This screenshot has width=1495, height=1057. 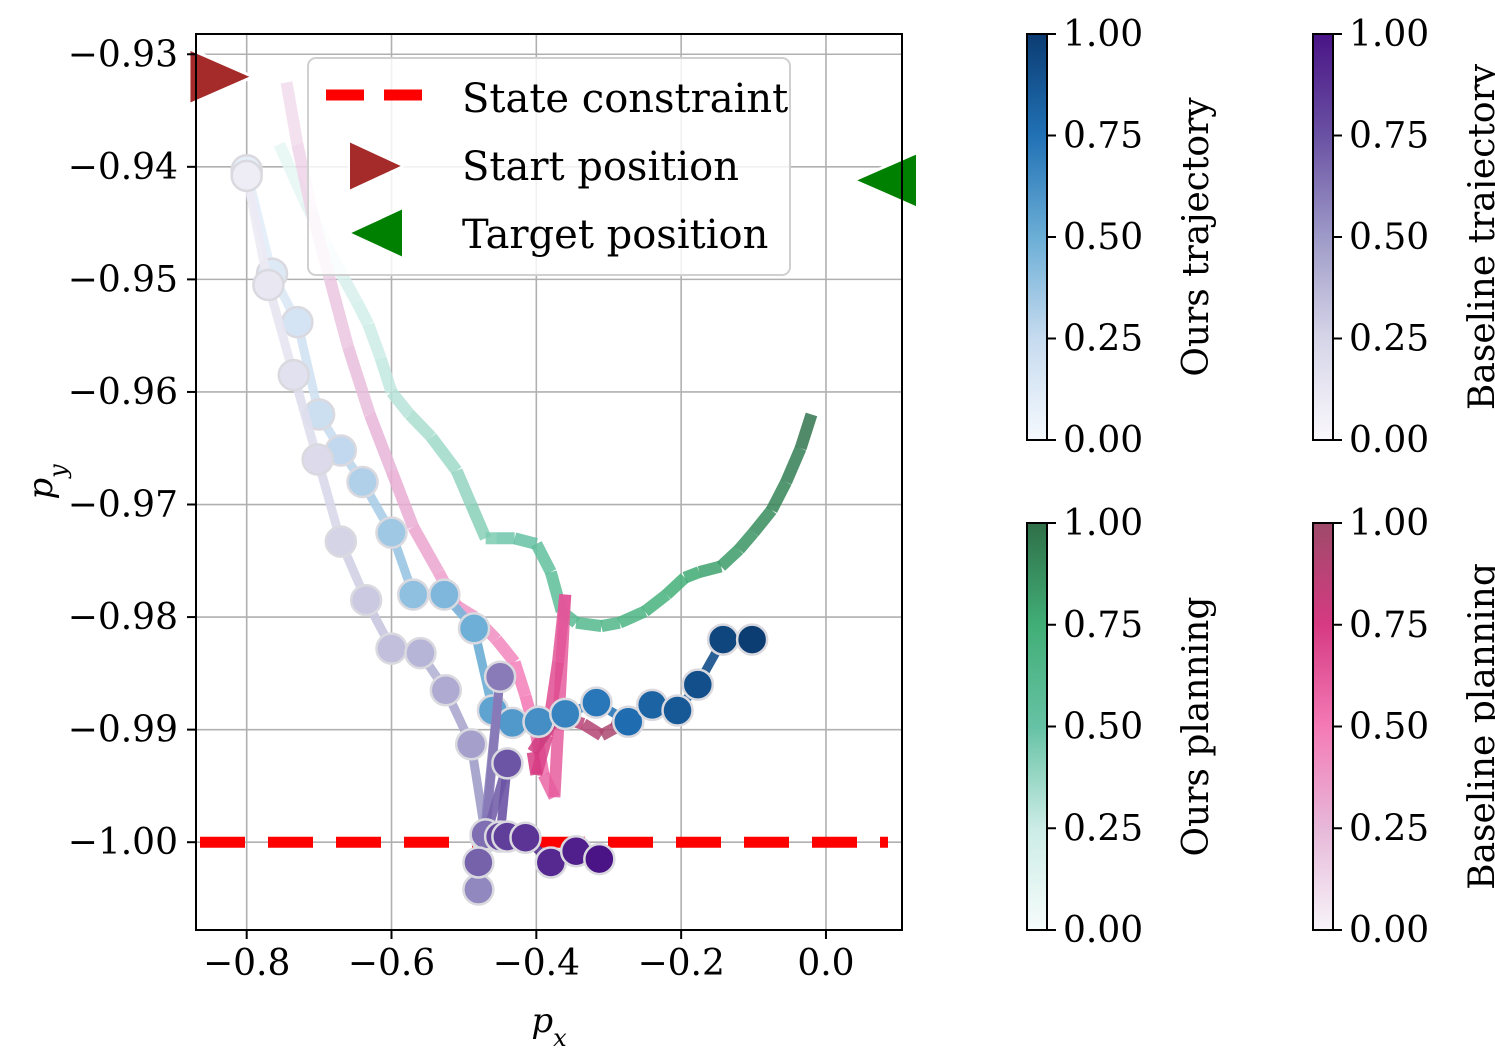 I want to click on legend-target-swatch, so click(x=375, y=233).